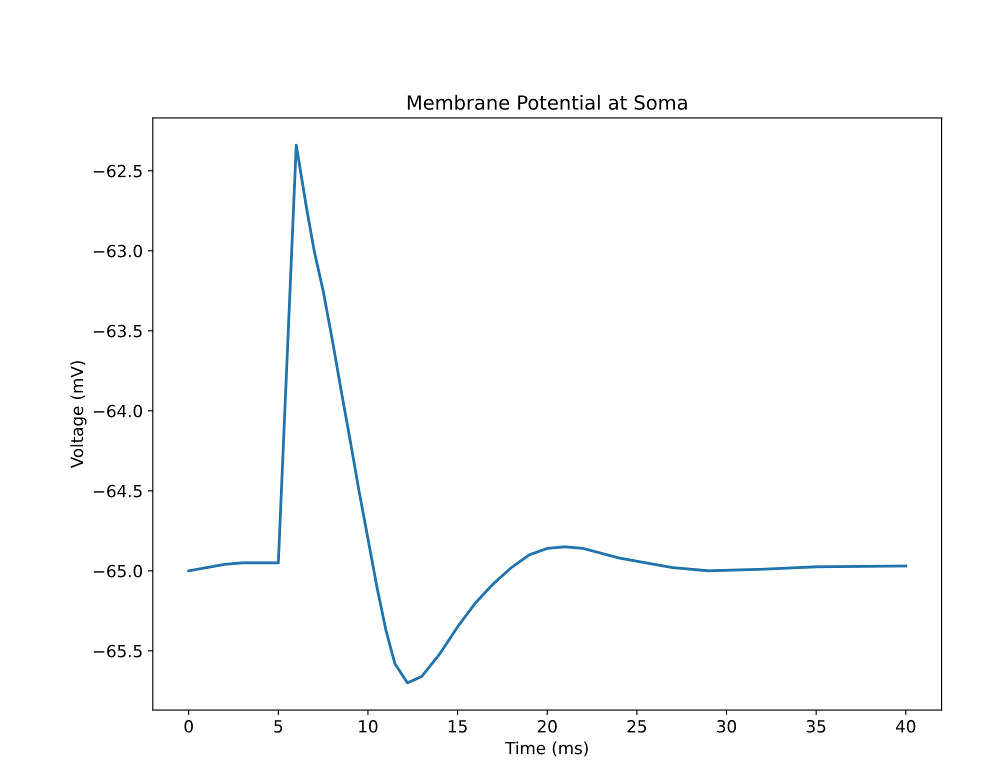 The height and width of the screenshot is (776, 986). What do you see at coordinates (118, 171) in the screenshot?
I see `y-tick-label: −62.5` at bounding box center [118, 171].